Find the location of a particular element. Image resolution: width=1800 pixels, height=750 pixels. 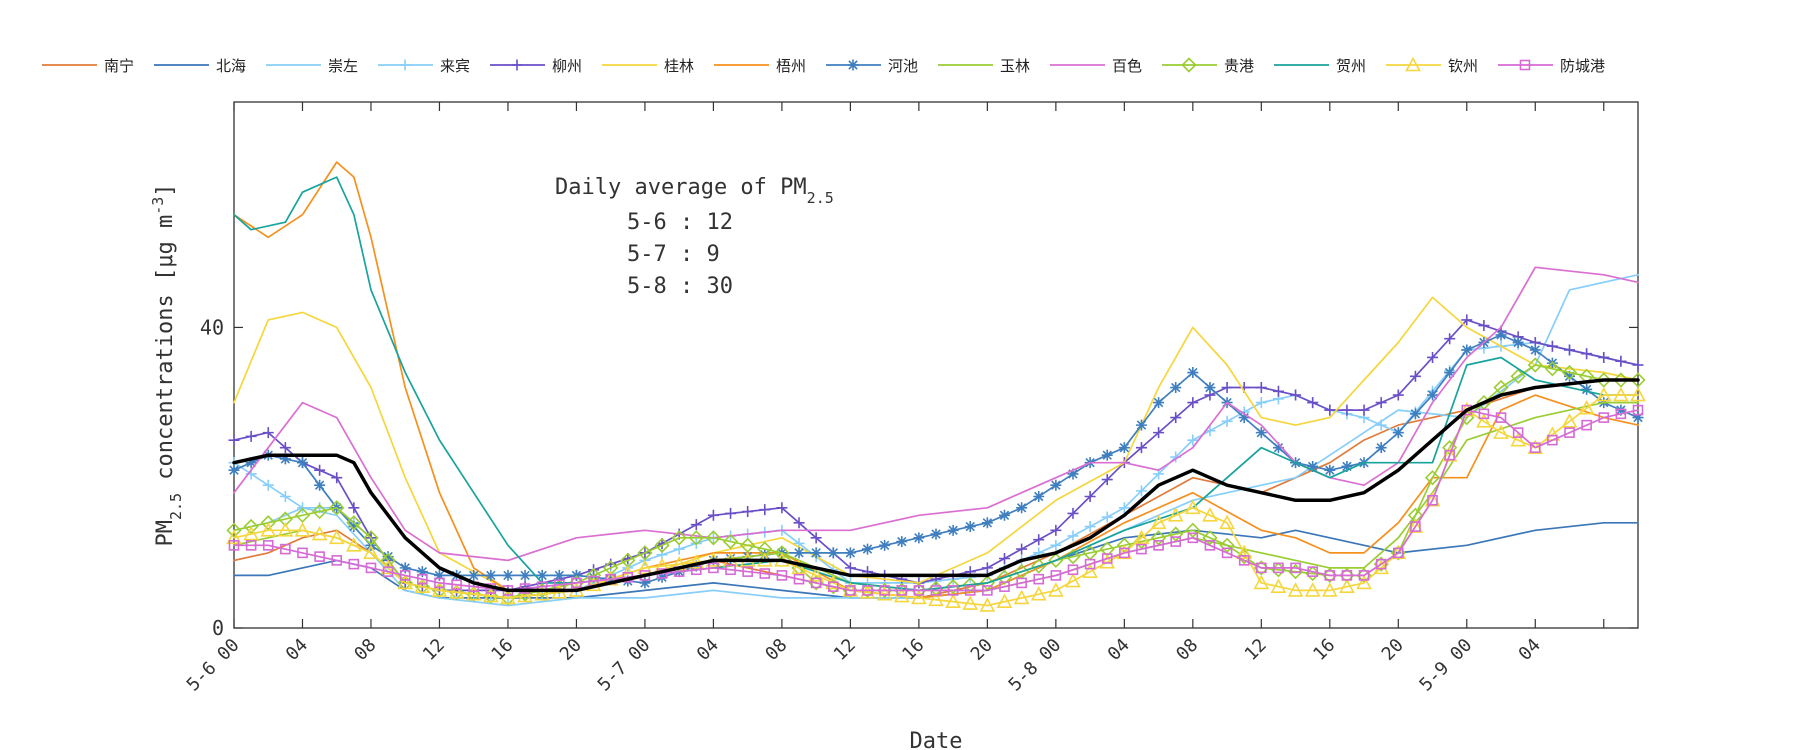

legend-label: 南宁 is located at coordinates (119, 66).